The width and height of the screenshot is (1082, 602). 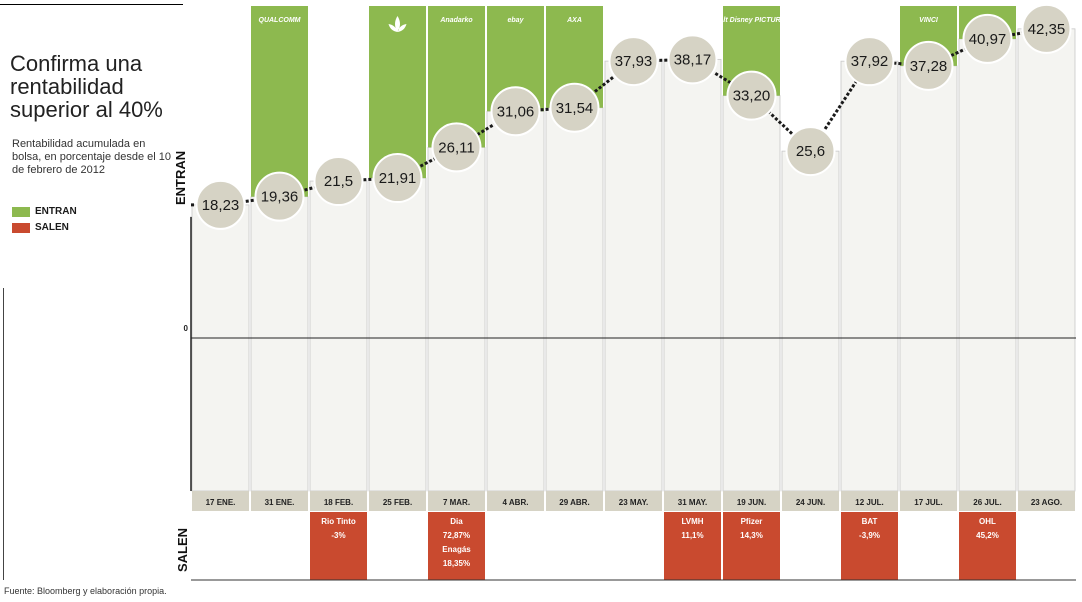 I want to click on salen-name: Dia, so click(x=456, y=521).